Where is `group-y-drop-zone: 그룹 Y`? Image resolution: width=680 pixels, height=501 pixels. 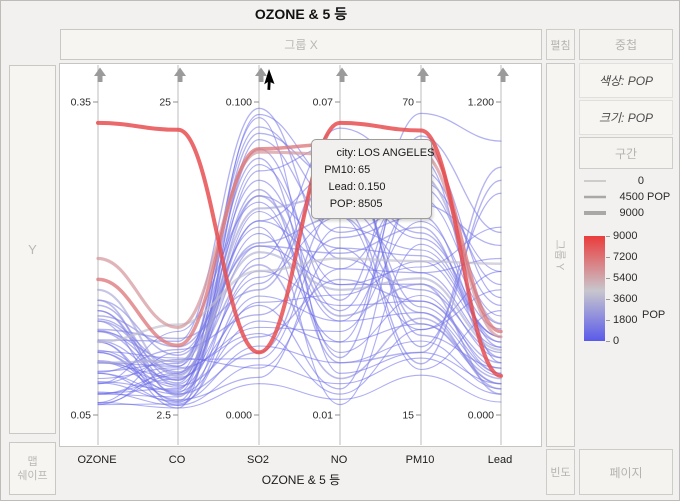 group-y-drop-zone: 그룹 Y is located at coordinates (560, 255).